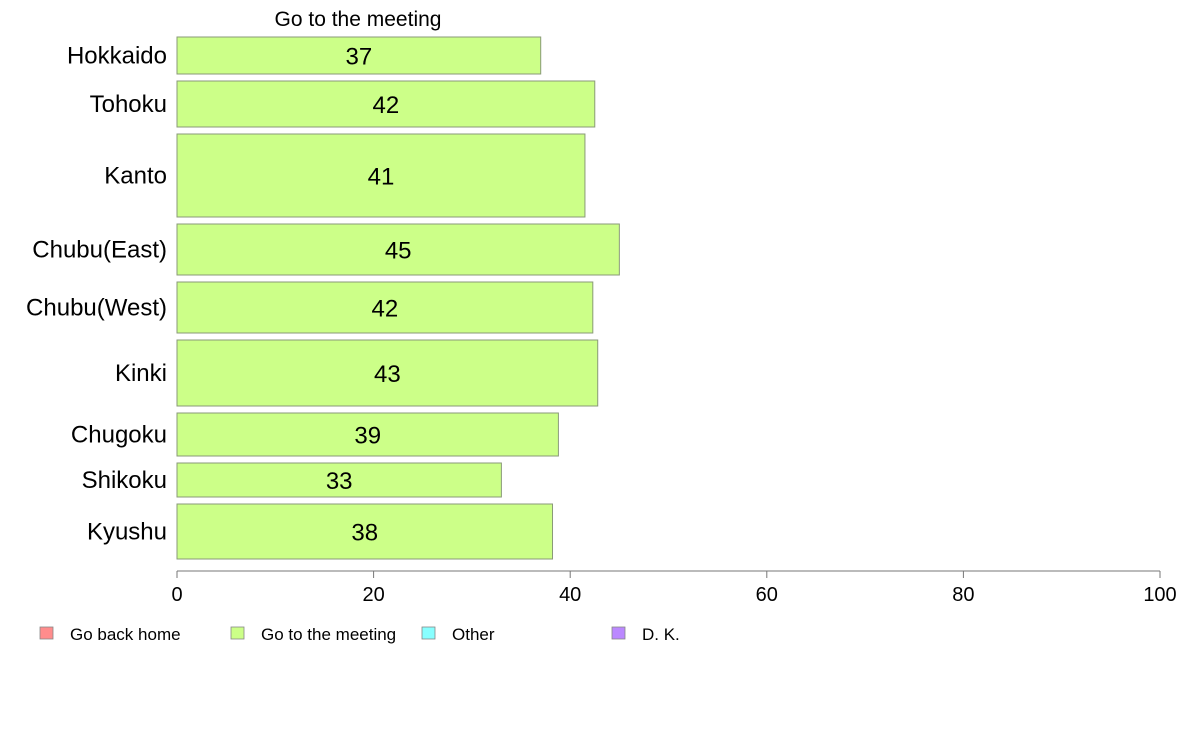  What do you see at coordinates (141, 373) in the screenshot?
I see `category-label: Kinki` at bounding box center [141, 373].